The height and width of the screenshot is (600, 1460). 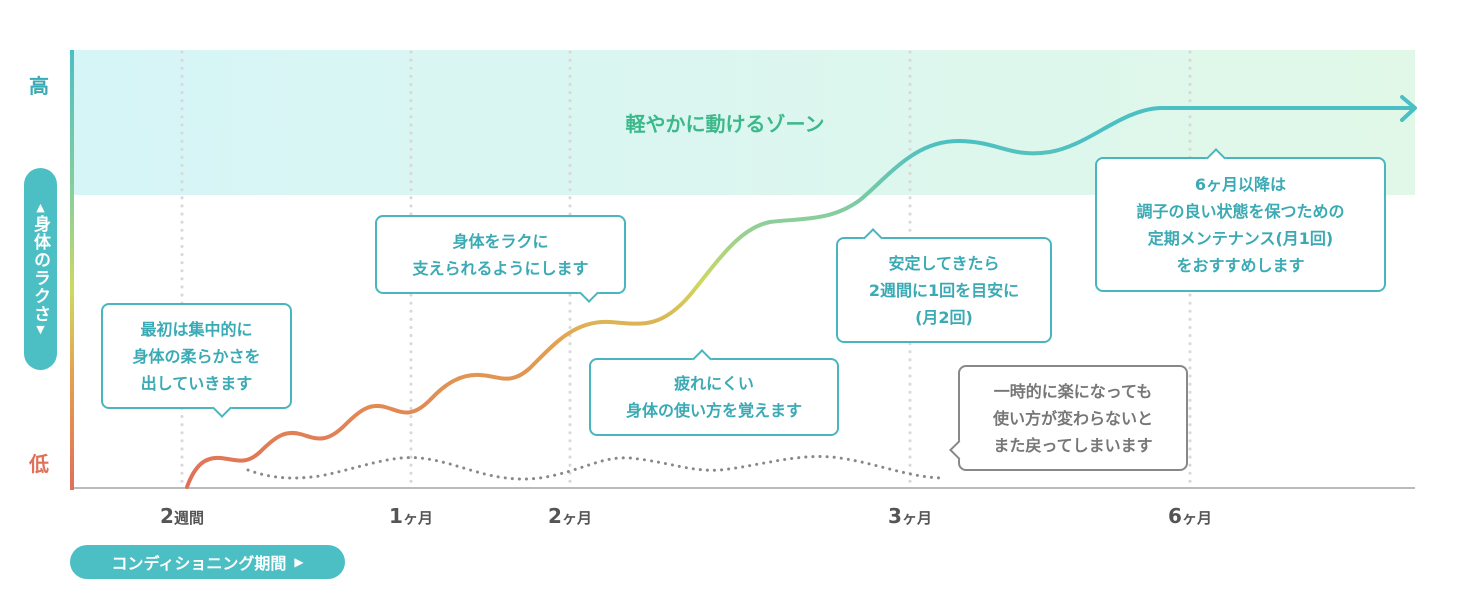 I want to click on callout-line: をおすすめします, so click(x=1240, y=265).